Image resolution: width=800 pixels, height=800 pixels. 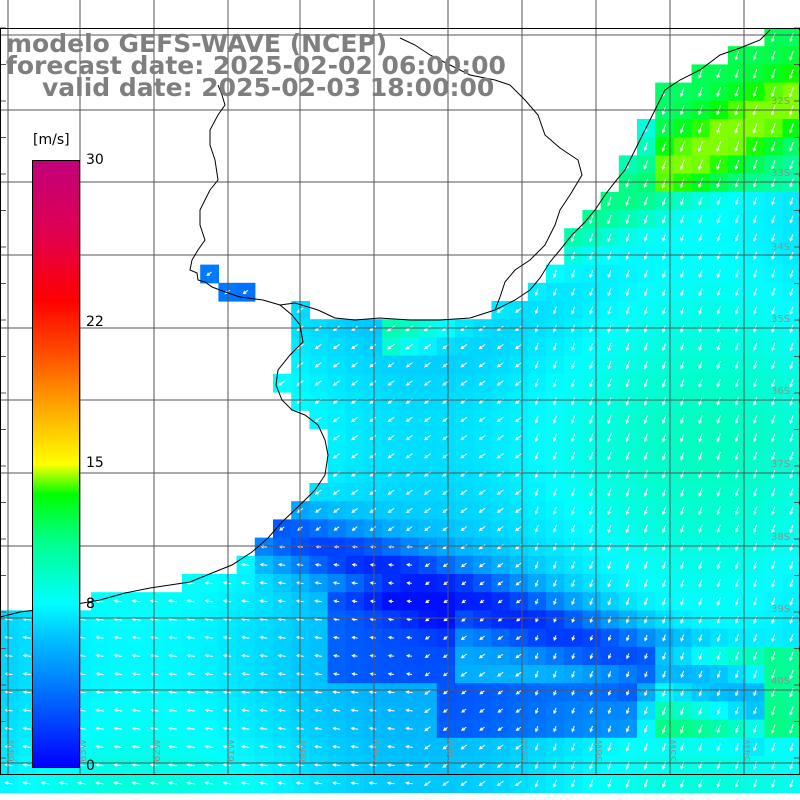 I want to click on colorbar-tick-label: 8, so click(x=90, y=604).